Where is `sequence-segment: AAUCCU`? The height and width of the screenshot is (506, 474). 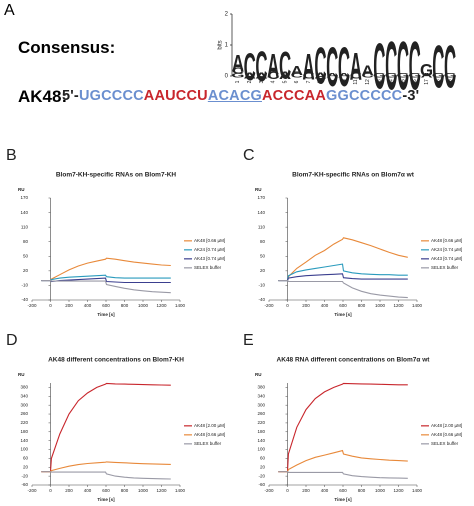
sequence-segment: AAUCCU is located at coordinates (175, 96).